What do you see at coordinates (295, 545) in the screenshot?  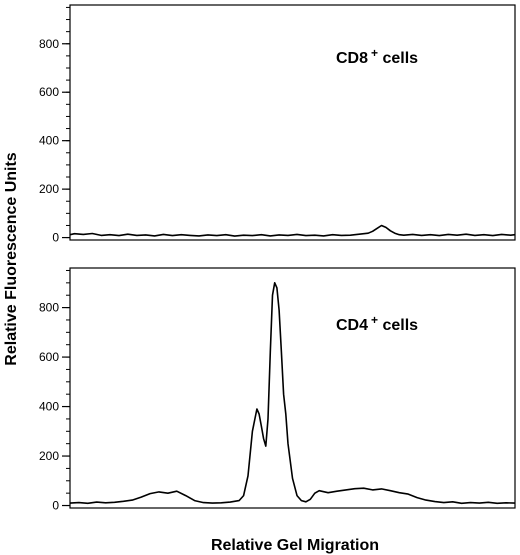 I see `x-axis-title: Relative Gel Migration` at bounding box center [295, 545].